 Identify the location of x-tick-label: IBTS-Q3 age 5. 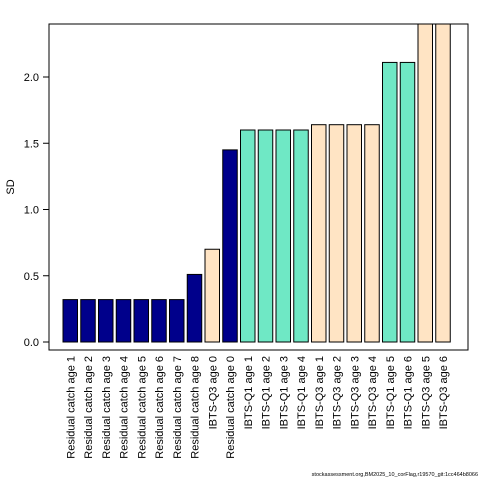
(426, 392).